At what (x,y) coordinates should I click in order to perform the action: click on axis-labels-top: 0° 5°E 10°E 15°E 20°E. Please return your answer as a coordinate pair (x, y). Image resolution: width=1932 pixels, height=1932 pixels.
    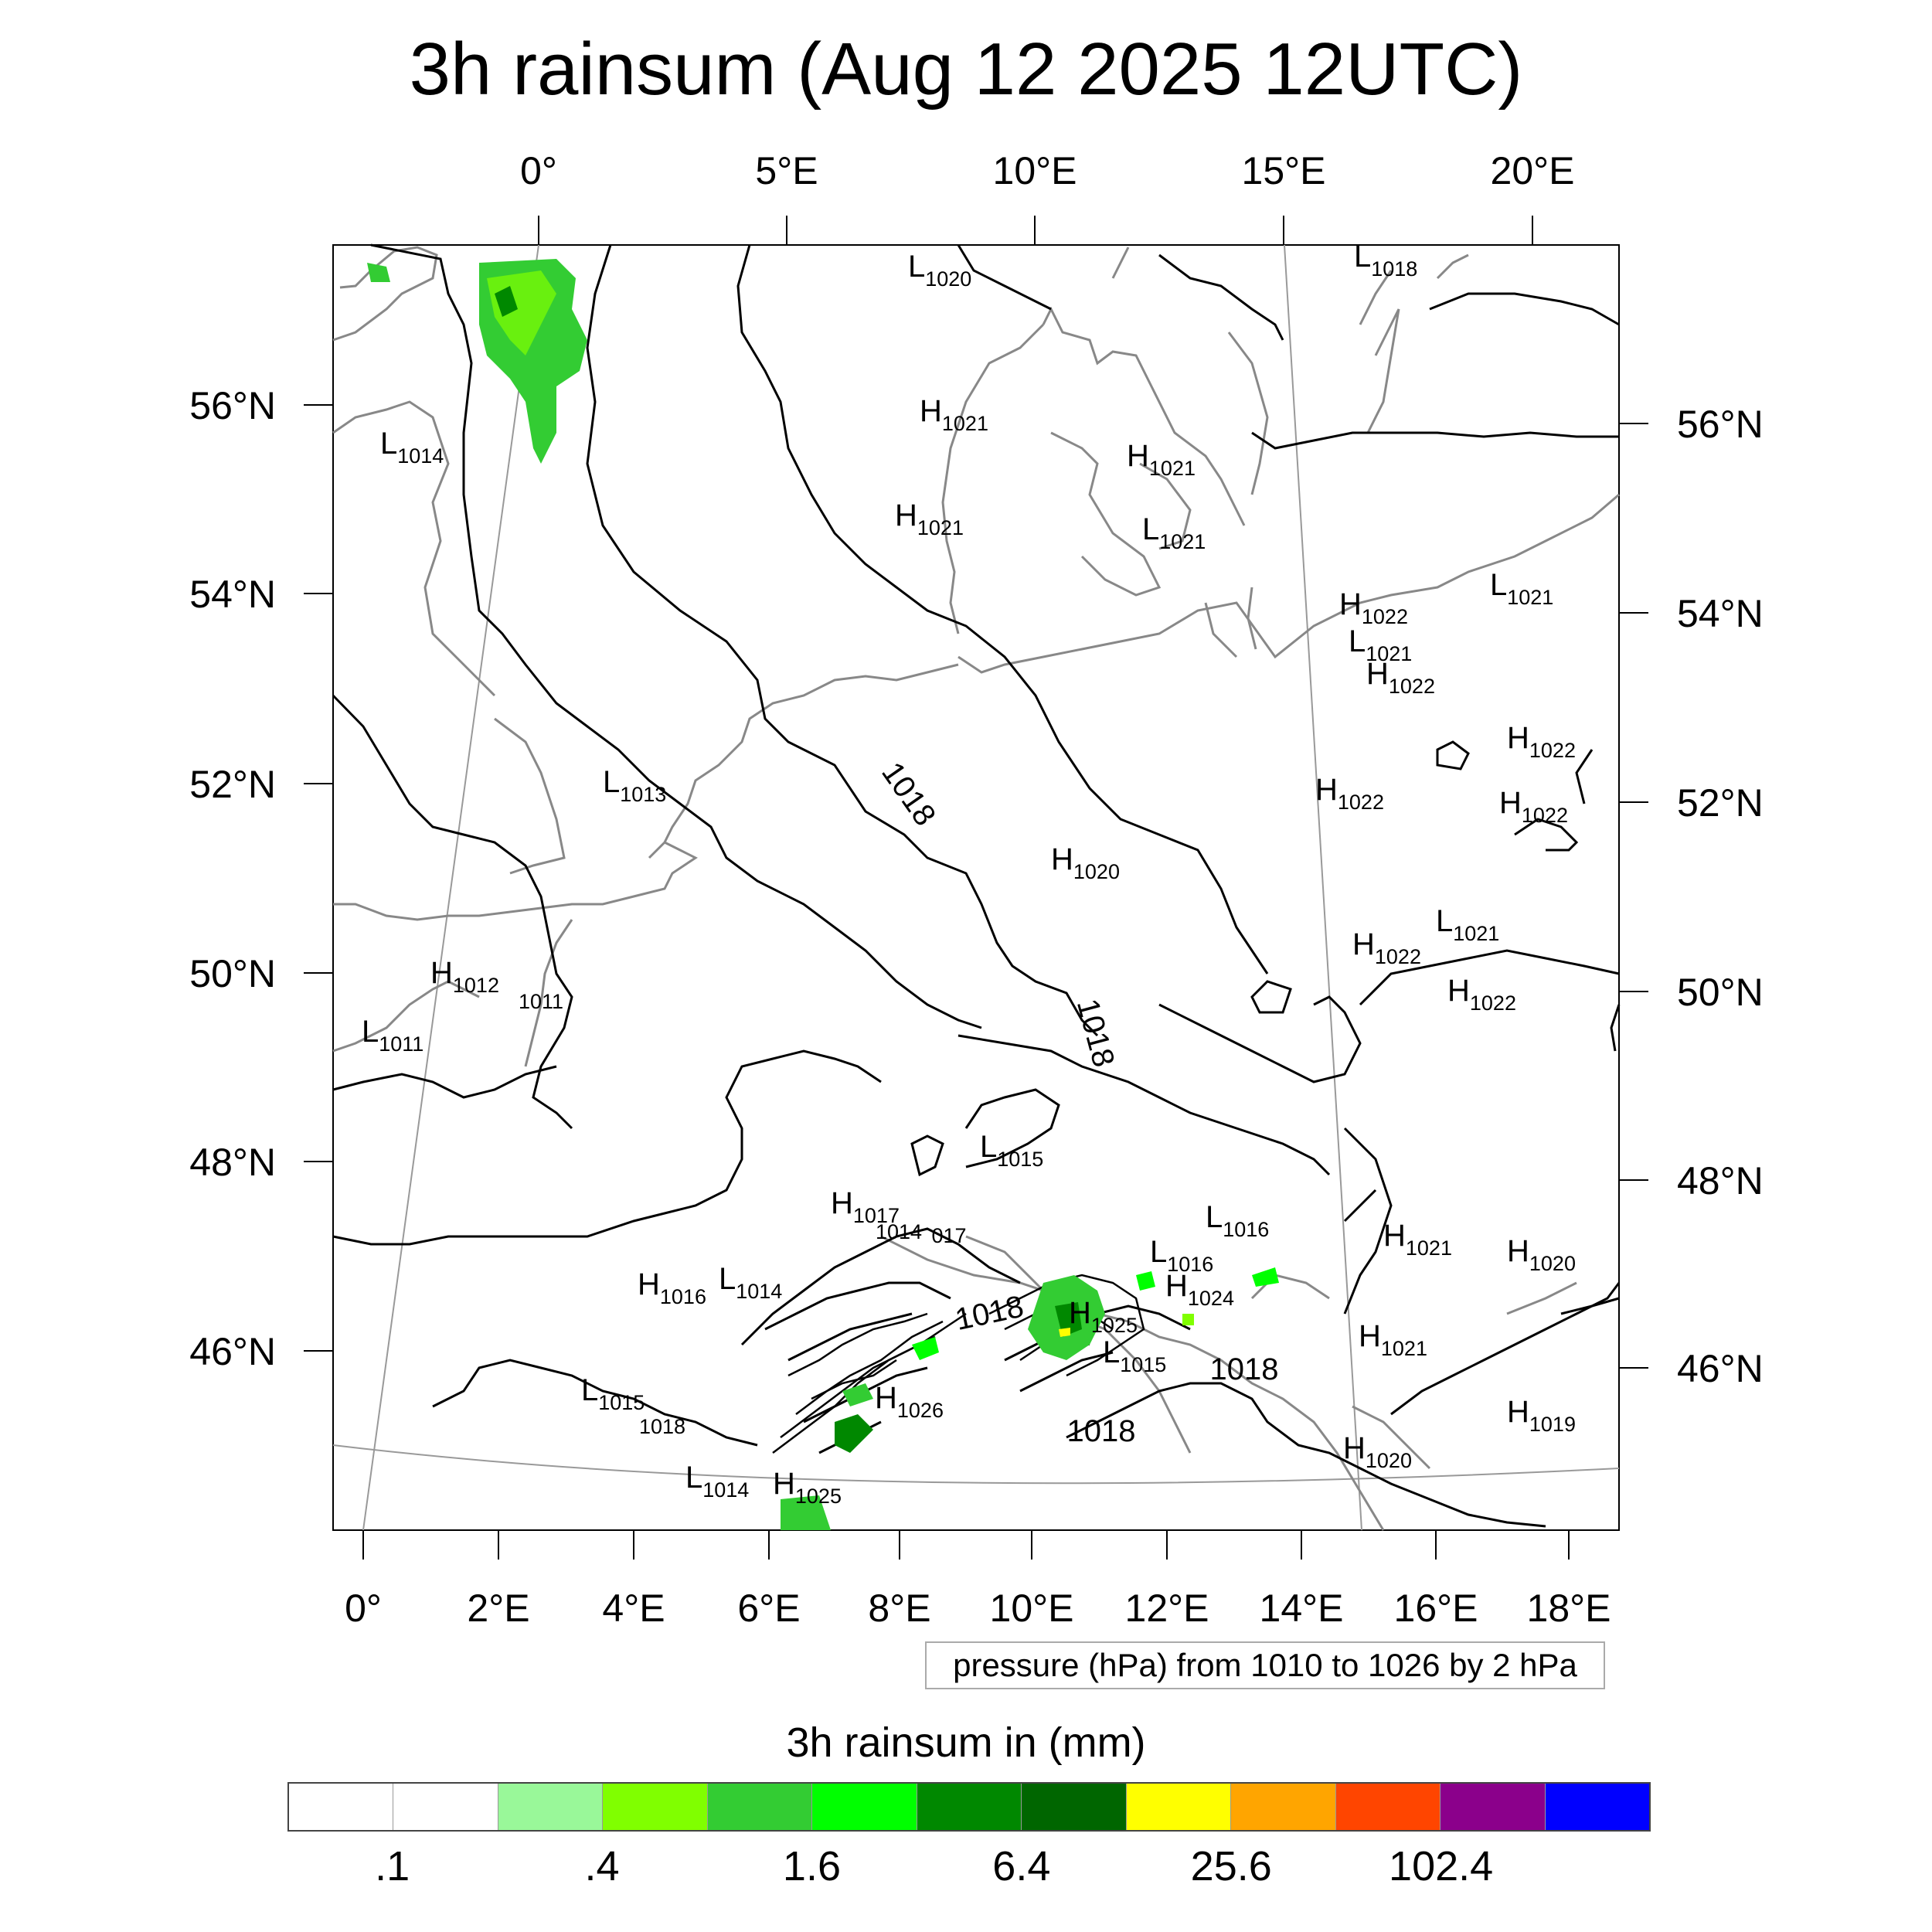
    Looking at the image, I should click on (1047, 170).